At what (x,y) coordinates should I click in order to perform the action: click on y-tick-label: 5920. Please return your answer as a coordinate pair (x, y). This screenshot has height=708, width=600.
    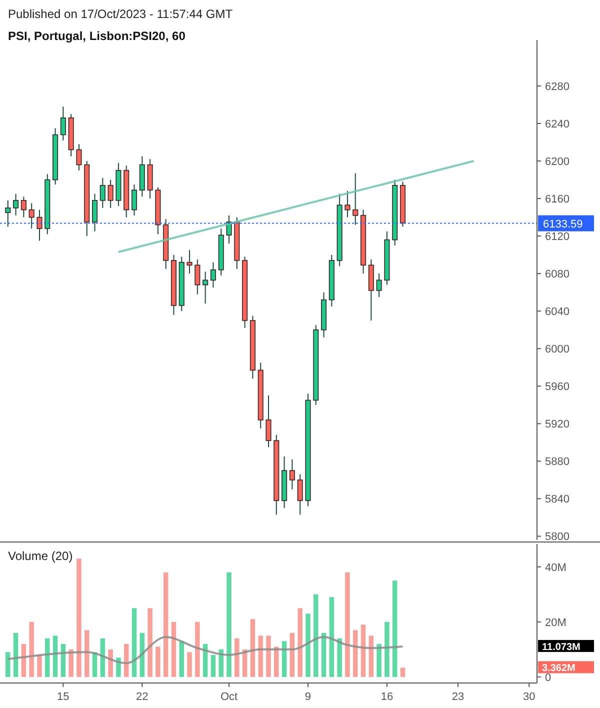
    Looking at the image, I should click on (557, 424).